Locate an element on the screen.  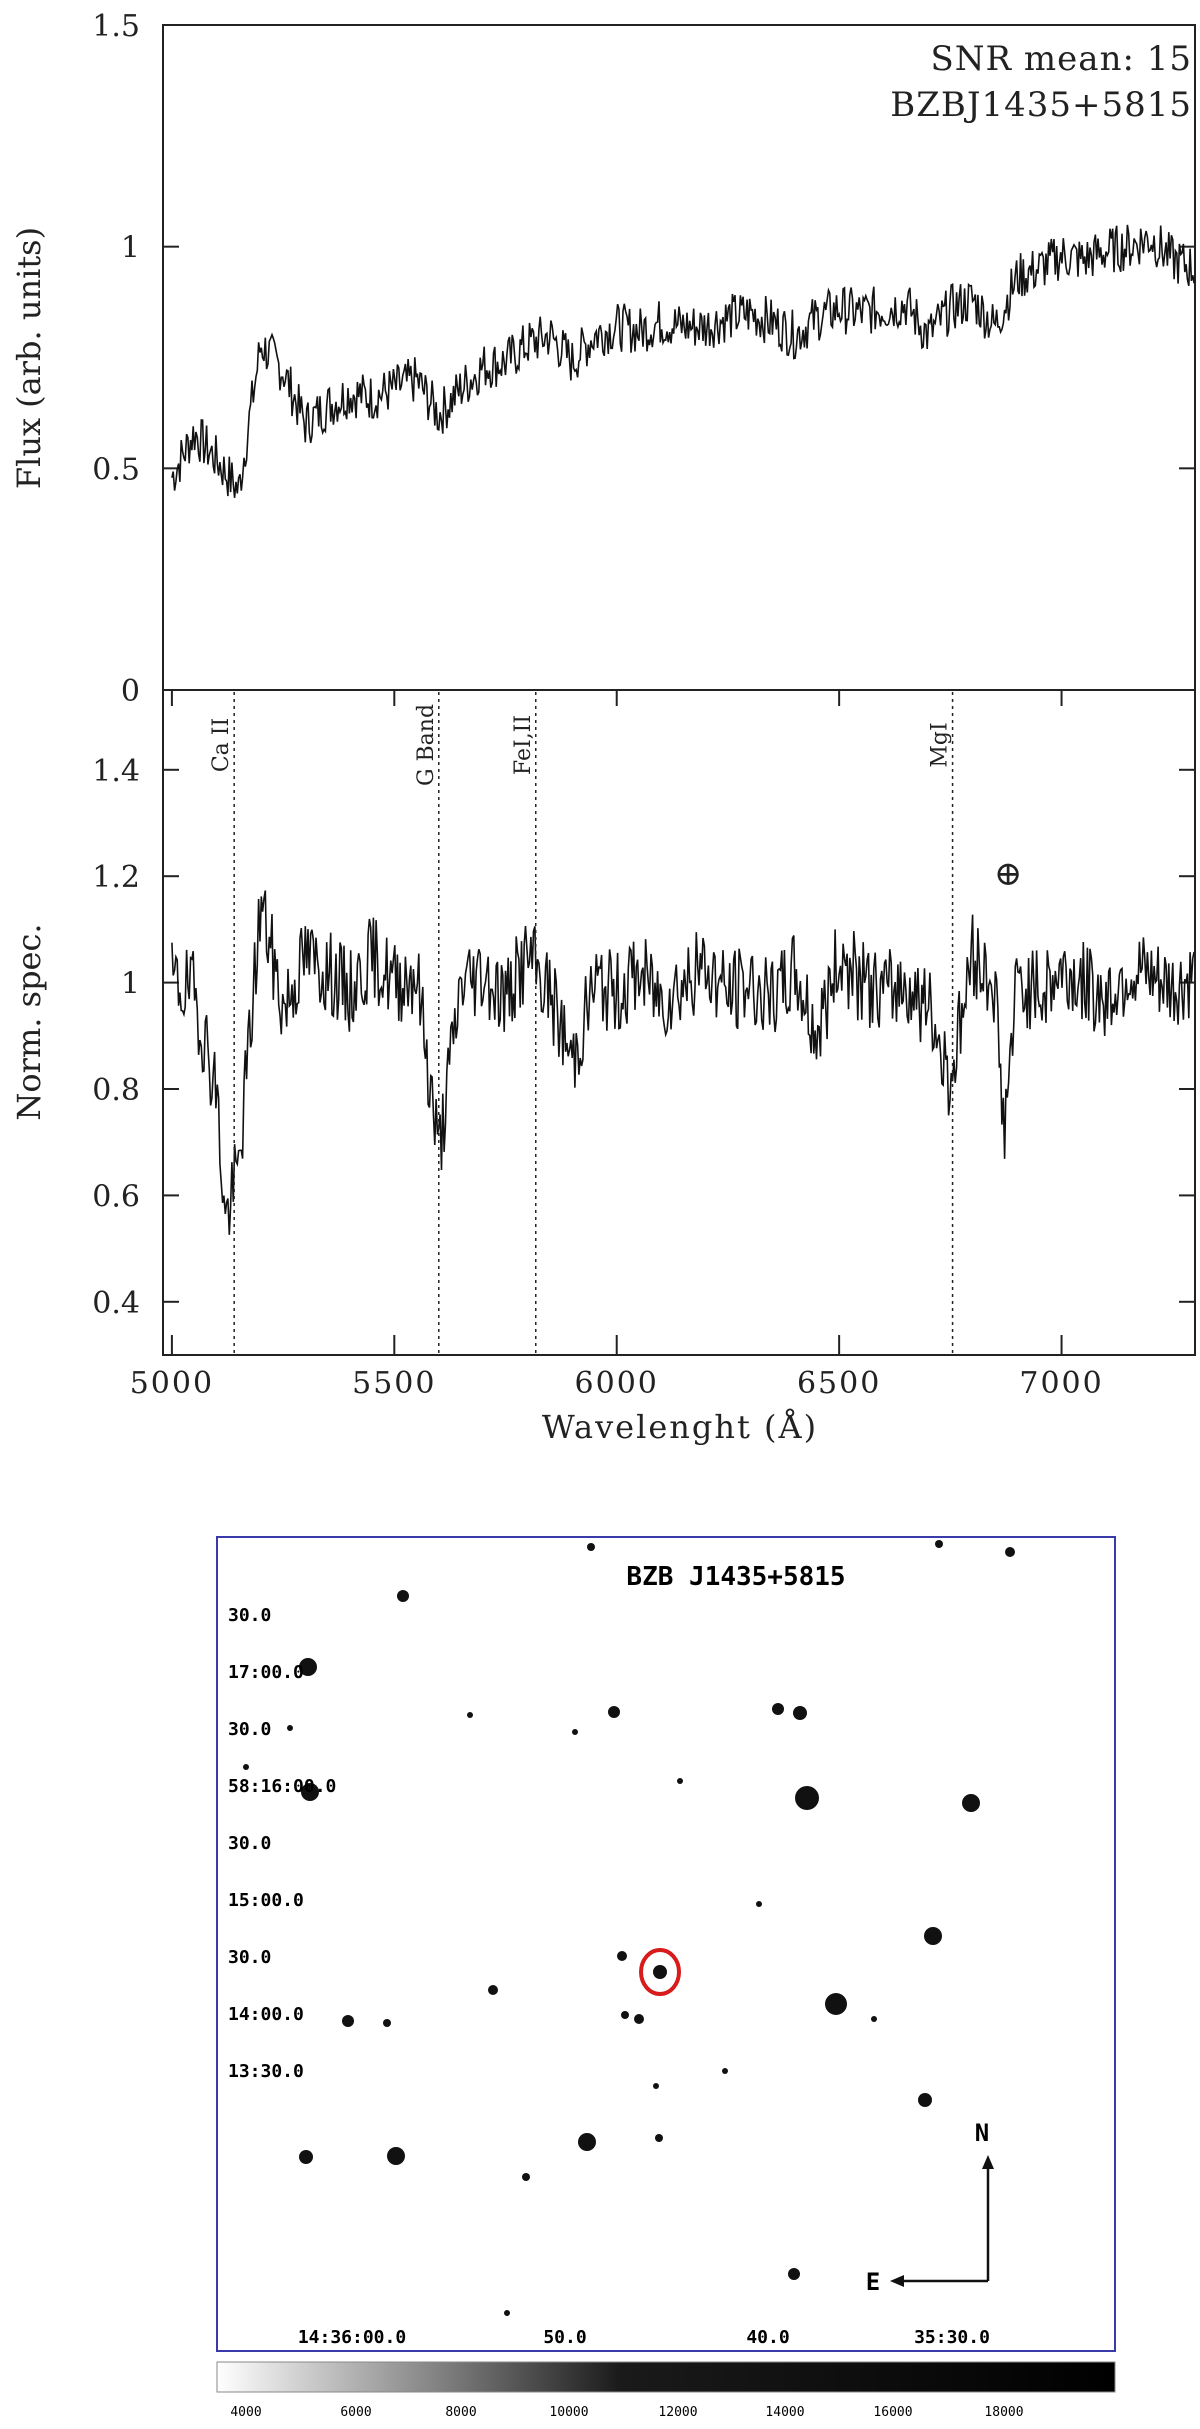
colorbar-tick-label: 8000 is located at coordinates (460, 2412).